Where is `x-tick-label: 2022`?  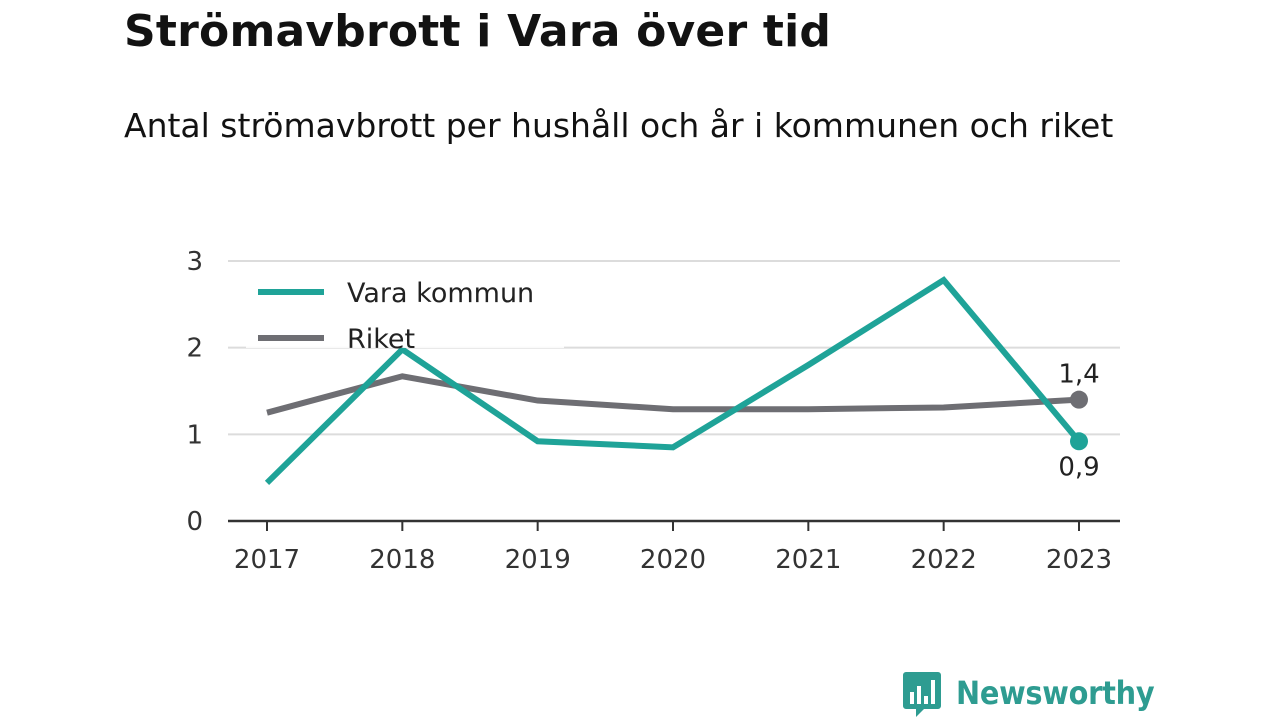
x-tick-label: 2022 is located at coordinates (944, 560).